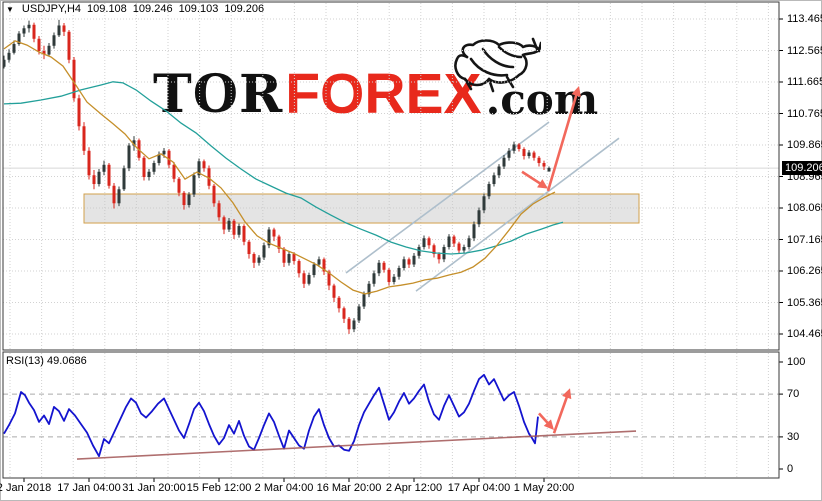  I want to click on rsi-trendline, so click(356, 445).